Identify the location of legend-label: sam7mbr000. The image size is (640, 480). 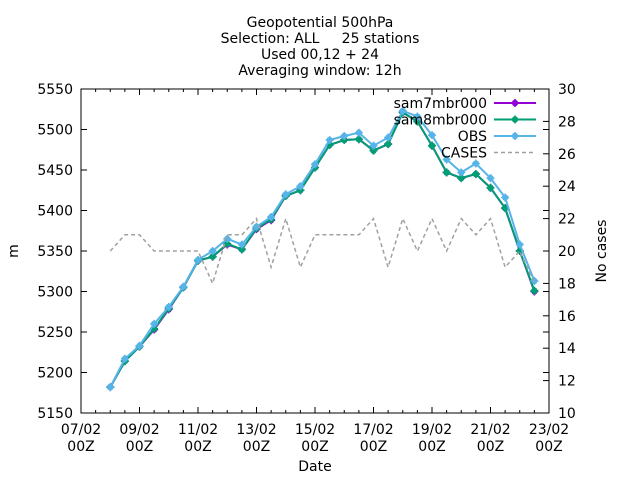
(440, 104).